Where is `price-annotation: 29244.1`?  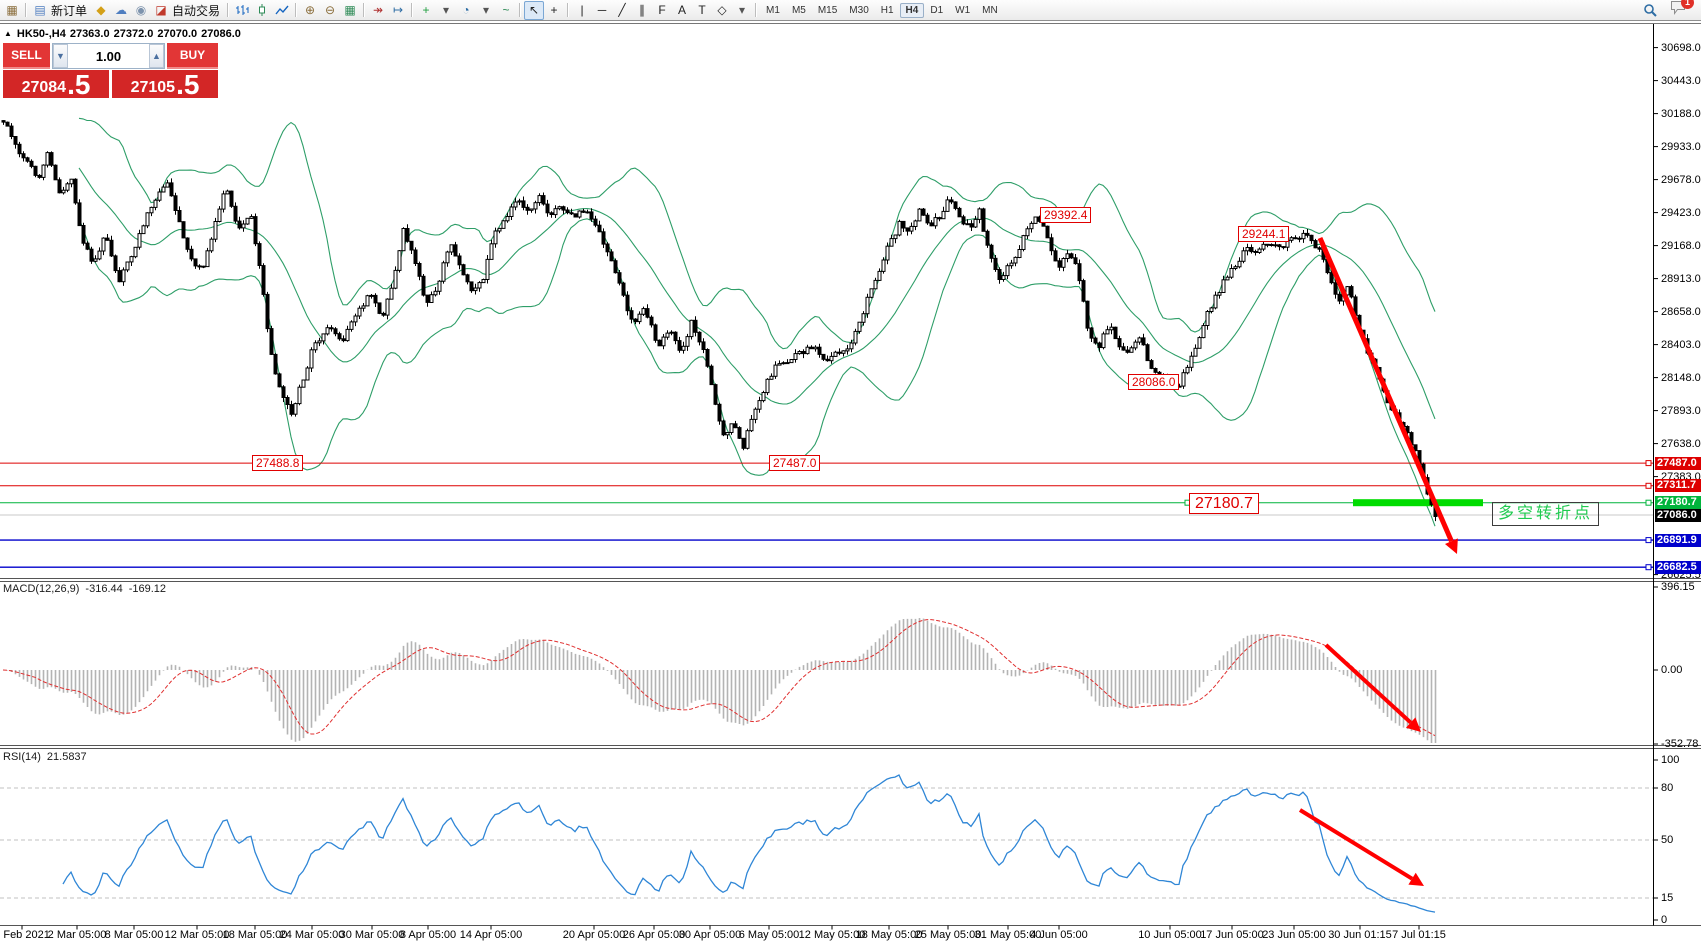
price-annotation: 29244.1 is located at coordinates (1264, 234).